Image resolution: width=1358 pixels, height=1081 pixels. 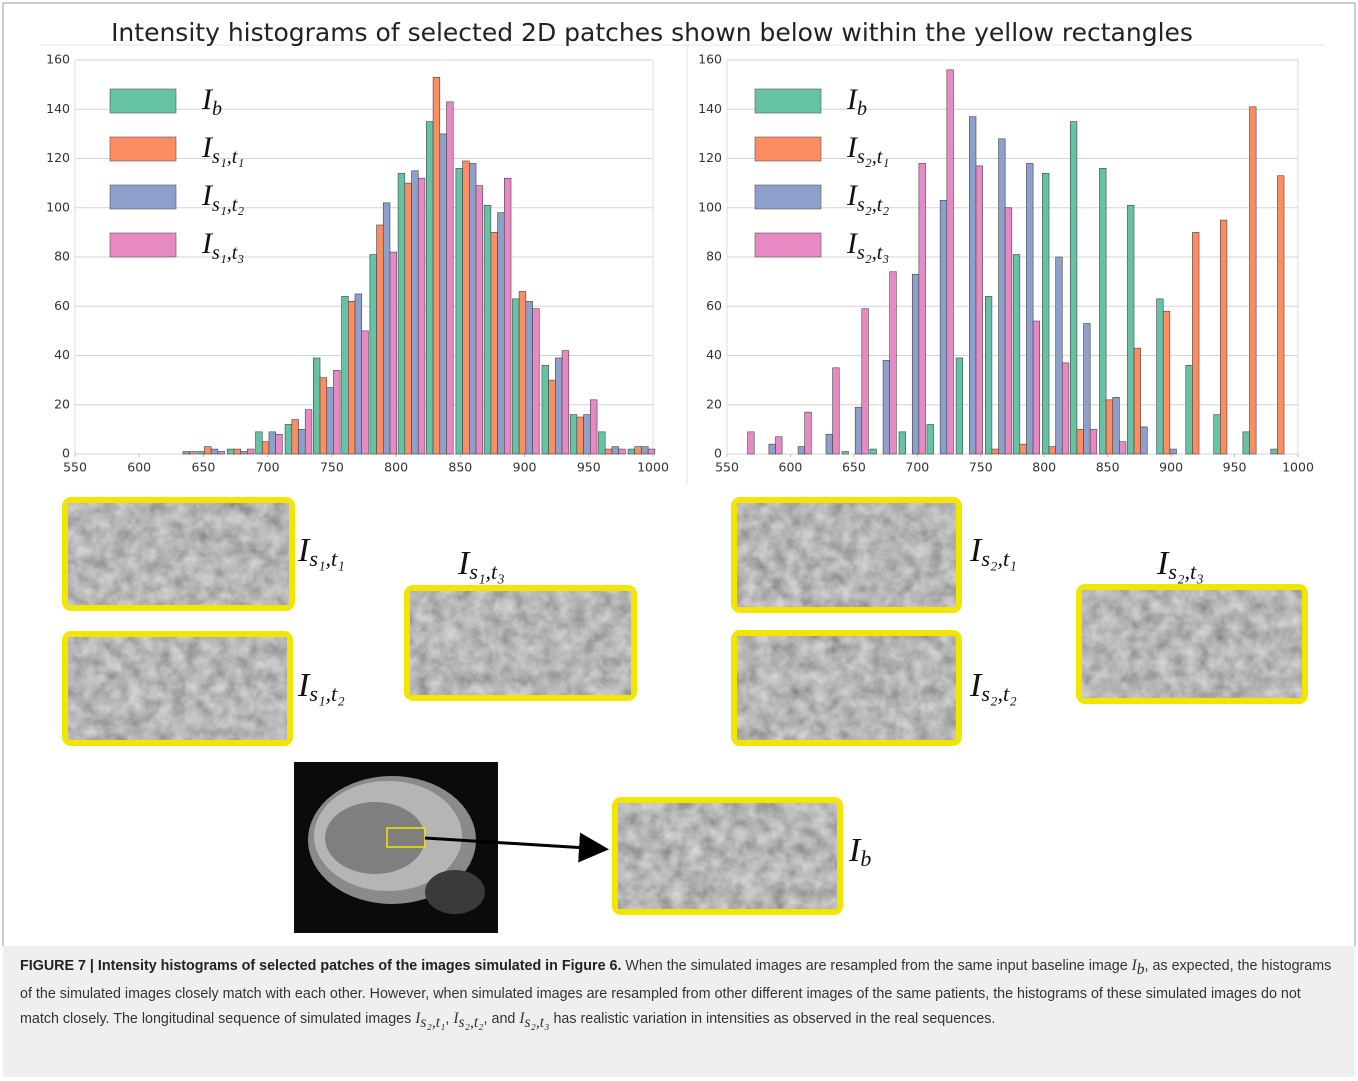 What do you see at coordinates (981, 467) in the screenshot?
I see `x-tick-label: 750` at bounding box center [981, 467].